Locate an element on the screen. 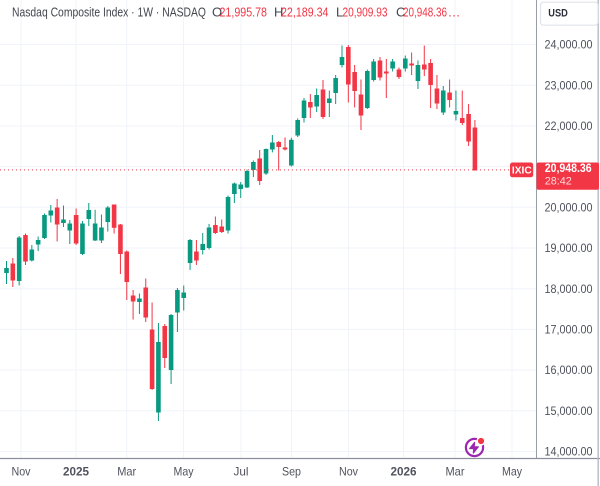 This screenshot has height=486, width=600. svg-text: 19,000.00 is located at coordinates (569, 248).